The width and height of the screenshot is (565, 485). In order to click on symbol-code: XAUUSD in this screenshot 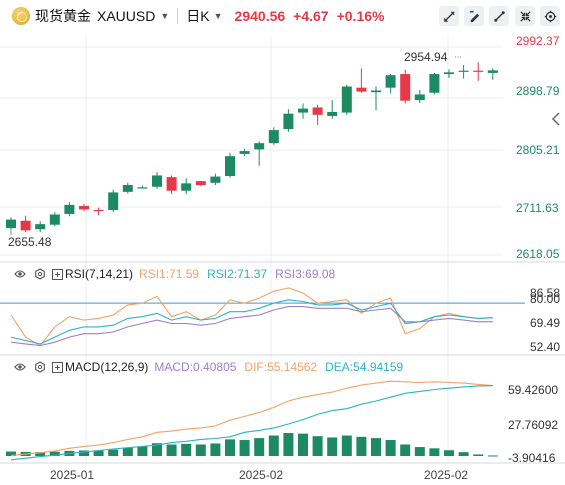, I will do `click(126, 16)`.